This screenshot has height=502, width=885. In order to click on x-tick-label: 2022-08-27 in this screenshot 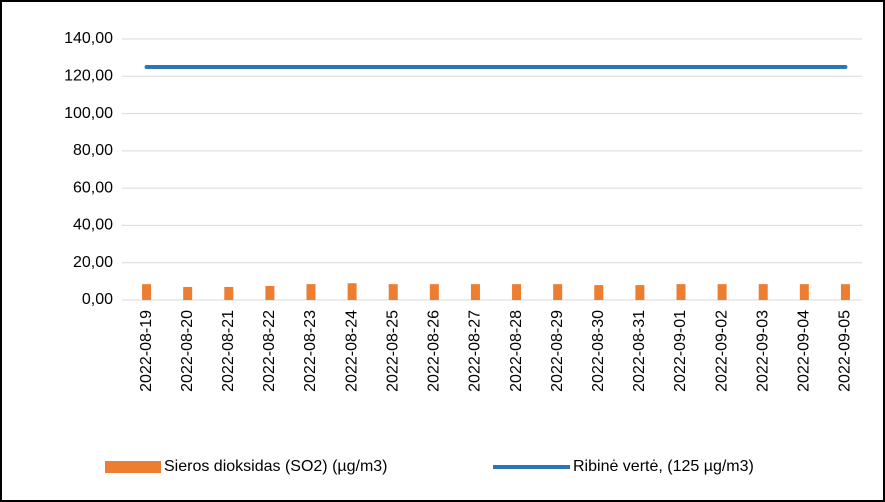, I will do `click(475, 351)`.